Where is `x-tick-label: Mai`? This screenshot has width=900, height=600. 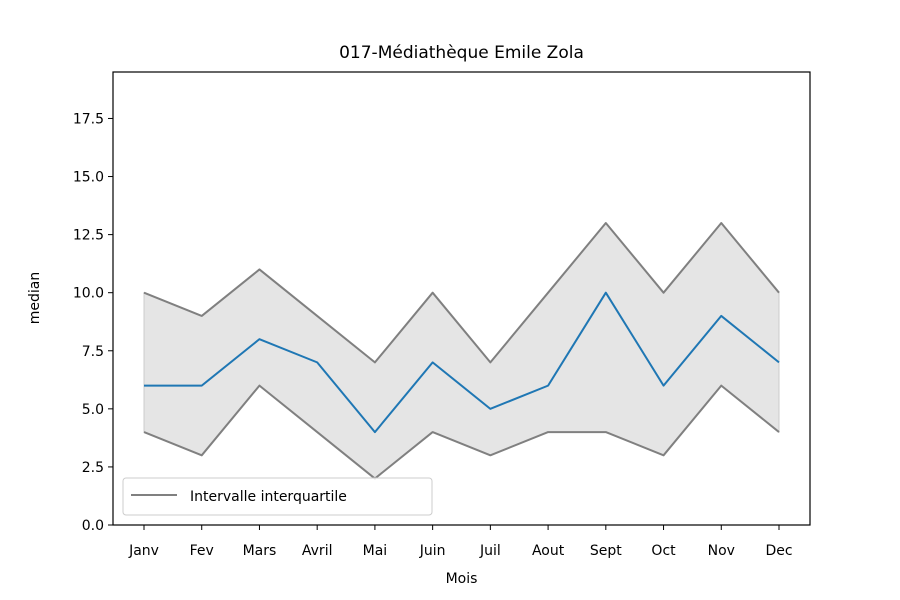
x-tick-label: Mai is located at coordinates (375, 551).